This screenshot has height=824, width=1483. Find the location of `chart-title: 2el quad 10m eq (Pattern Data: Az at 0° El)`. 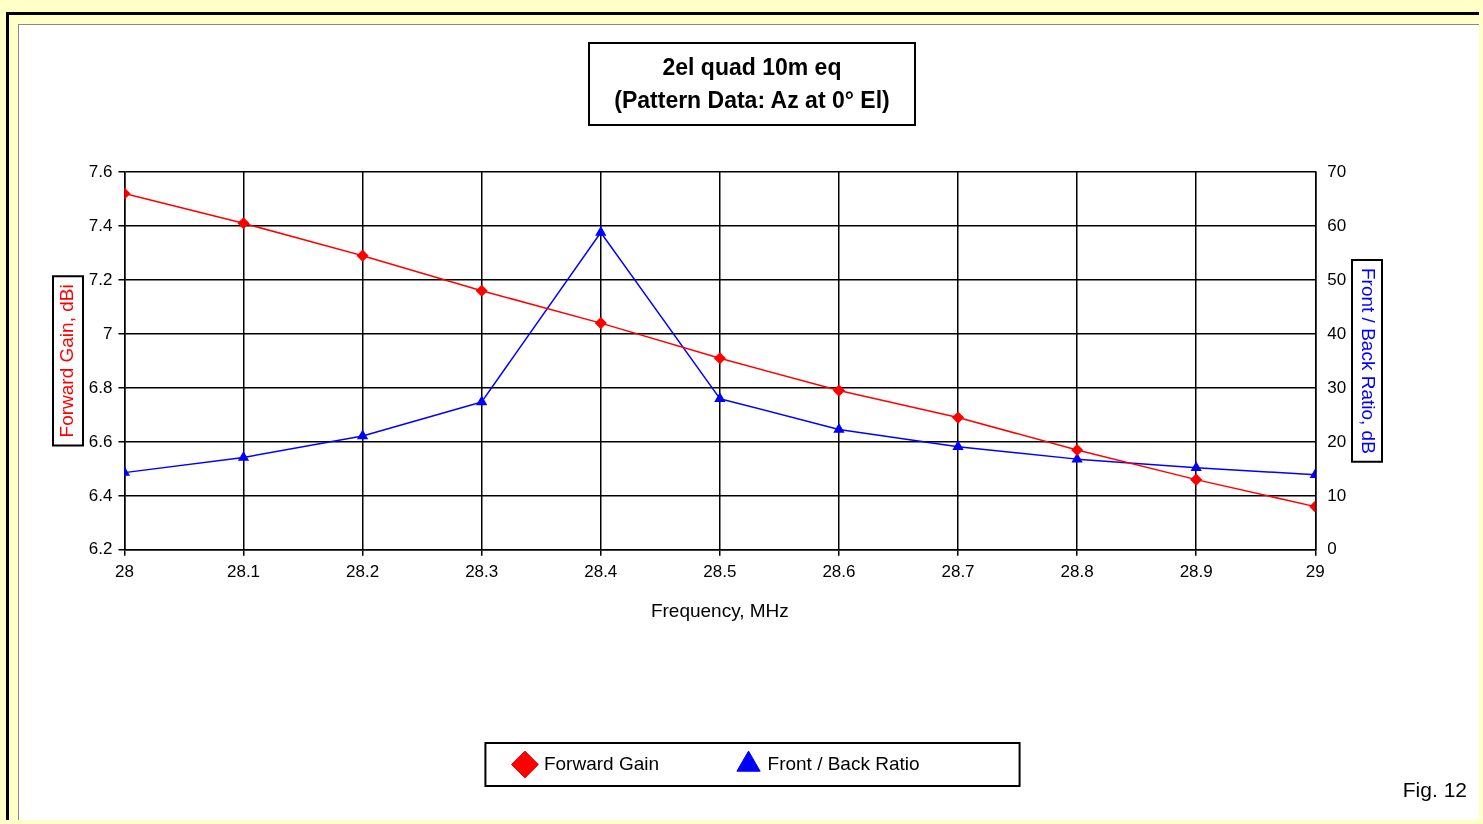

chart-title: 2el quad 10m eq (Pattern Data: Az at 0° El) is located at coordinates (752, 84).